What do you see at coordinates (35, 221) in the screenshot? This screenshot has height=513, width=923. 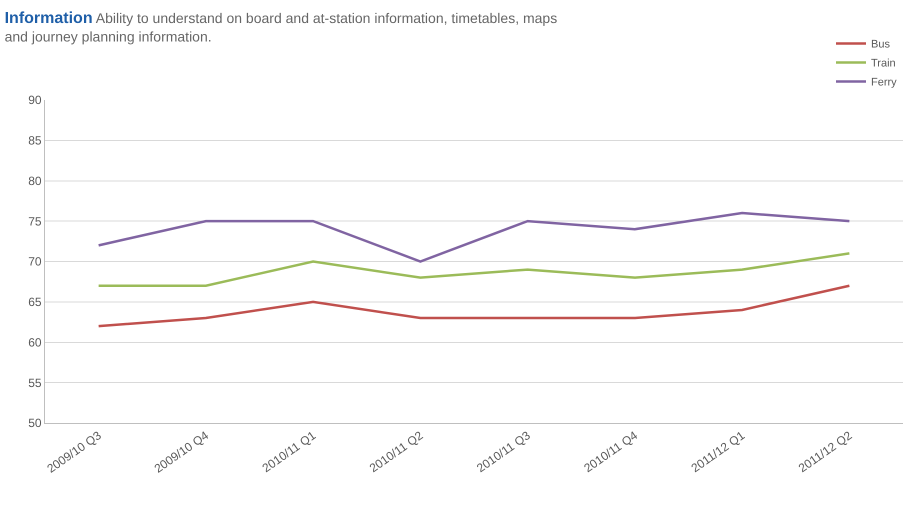 I see `y-tick-label: 75` at bounding box center [35, 221].